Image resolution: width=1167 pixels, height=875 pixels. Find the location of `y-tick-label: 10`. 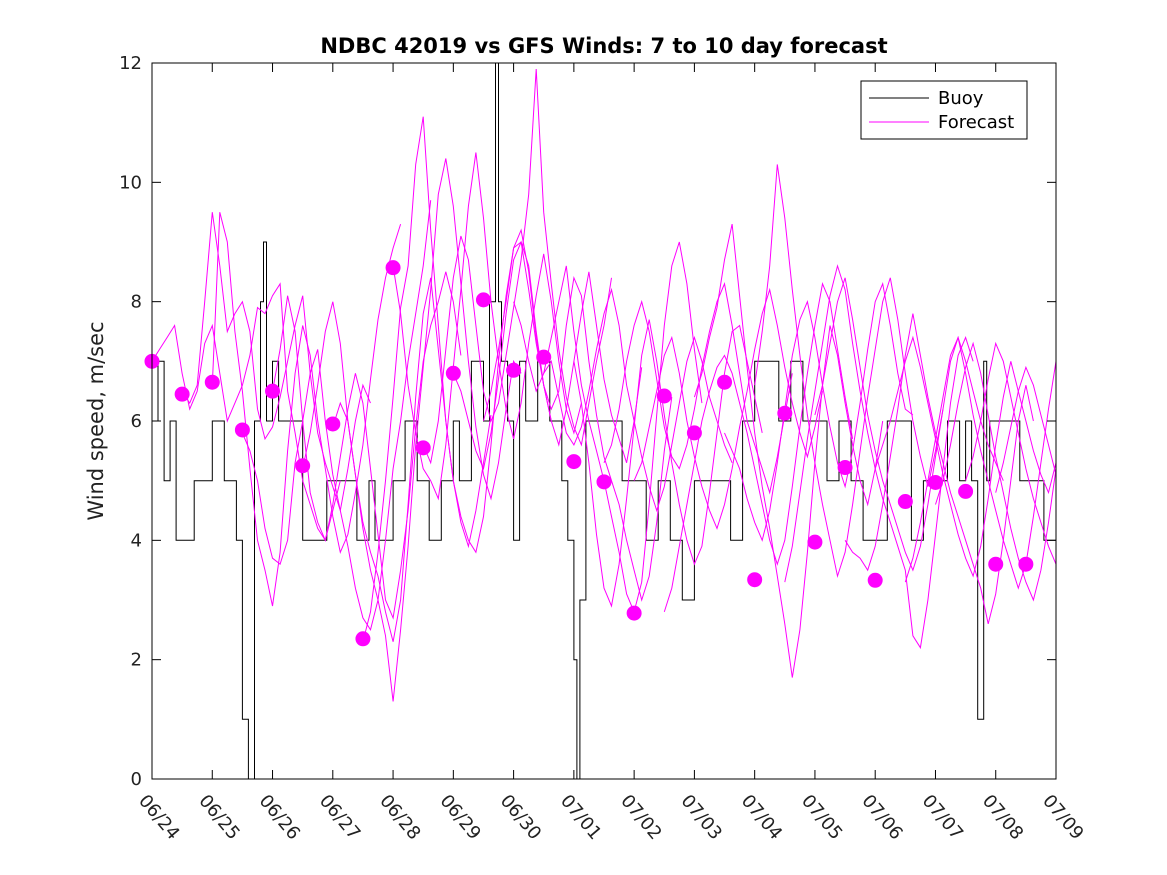

y-tick-label: 10 is located at coordinates (130, 182).